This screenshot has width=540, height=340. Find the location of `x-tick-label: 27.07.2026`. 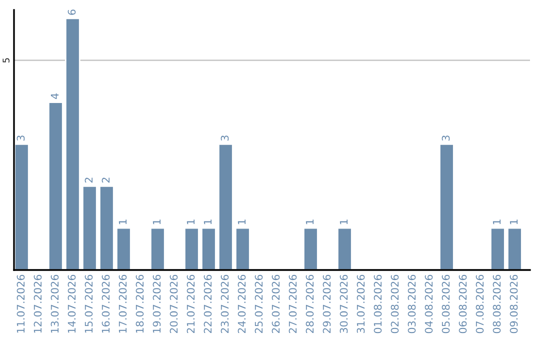

x-tick-label: 27.07.2026 is located at coordinates (292, 304).